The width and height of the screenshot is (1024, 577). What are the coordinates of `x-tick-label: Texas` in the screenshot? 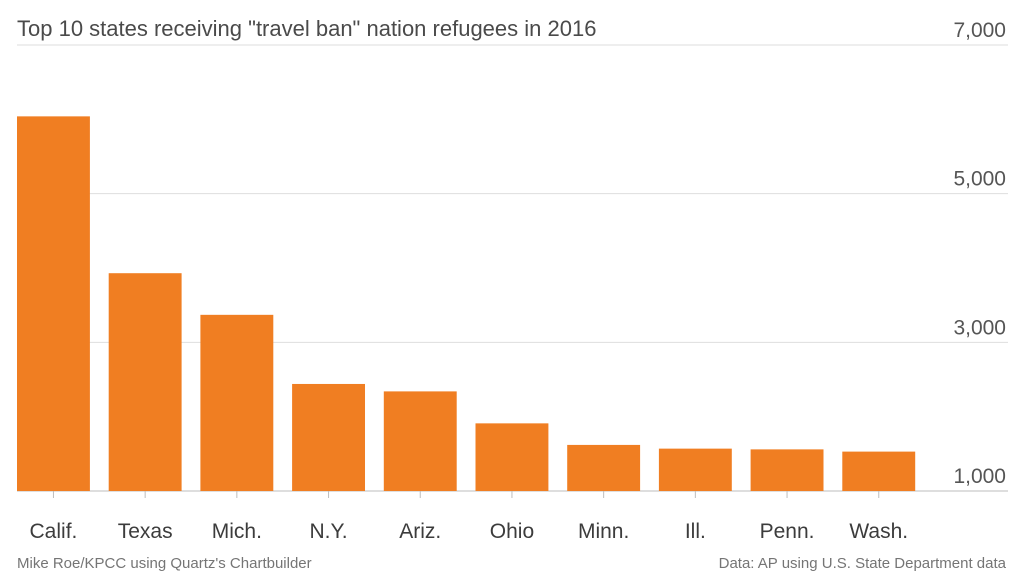 It's located at (145, 531).